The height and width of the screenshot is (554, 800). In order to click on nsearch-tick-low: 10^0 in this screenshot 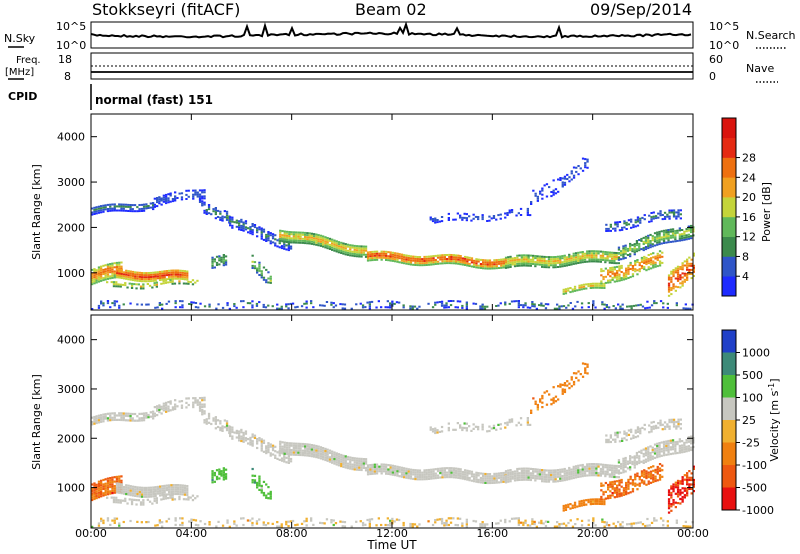, I will do `click(724, 45)`.